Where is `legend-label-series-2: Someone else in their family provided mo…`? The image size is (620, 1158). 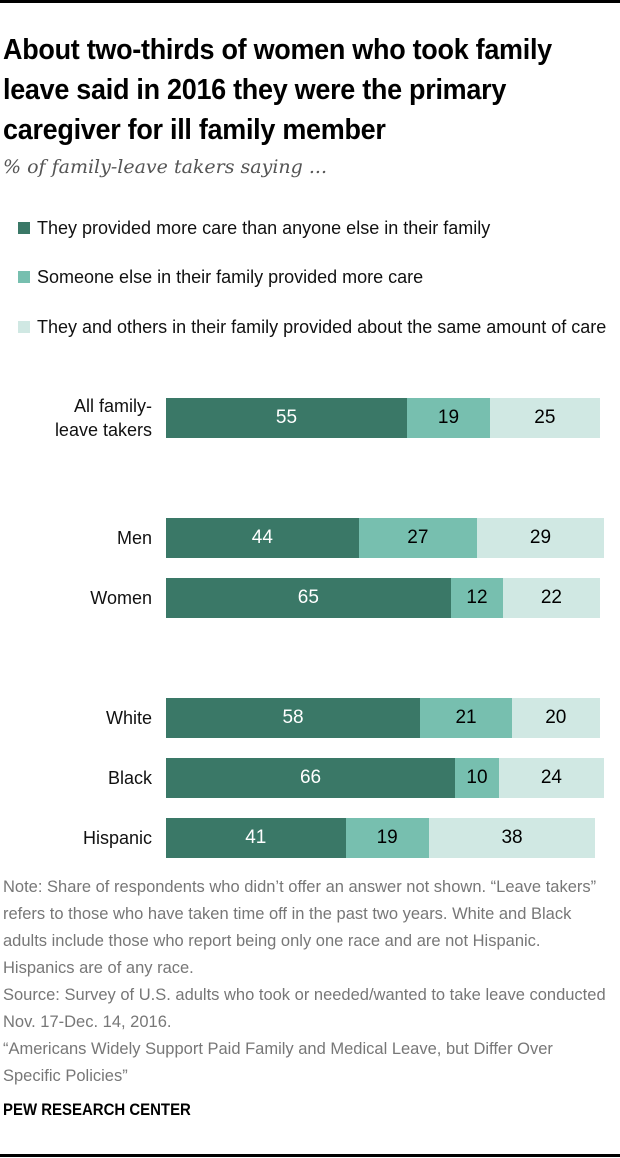
legend-label-series-2: Someone else in their family provided mo… is located at coordinates (230, 277).